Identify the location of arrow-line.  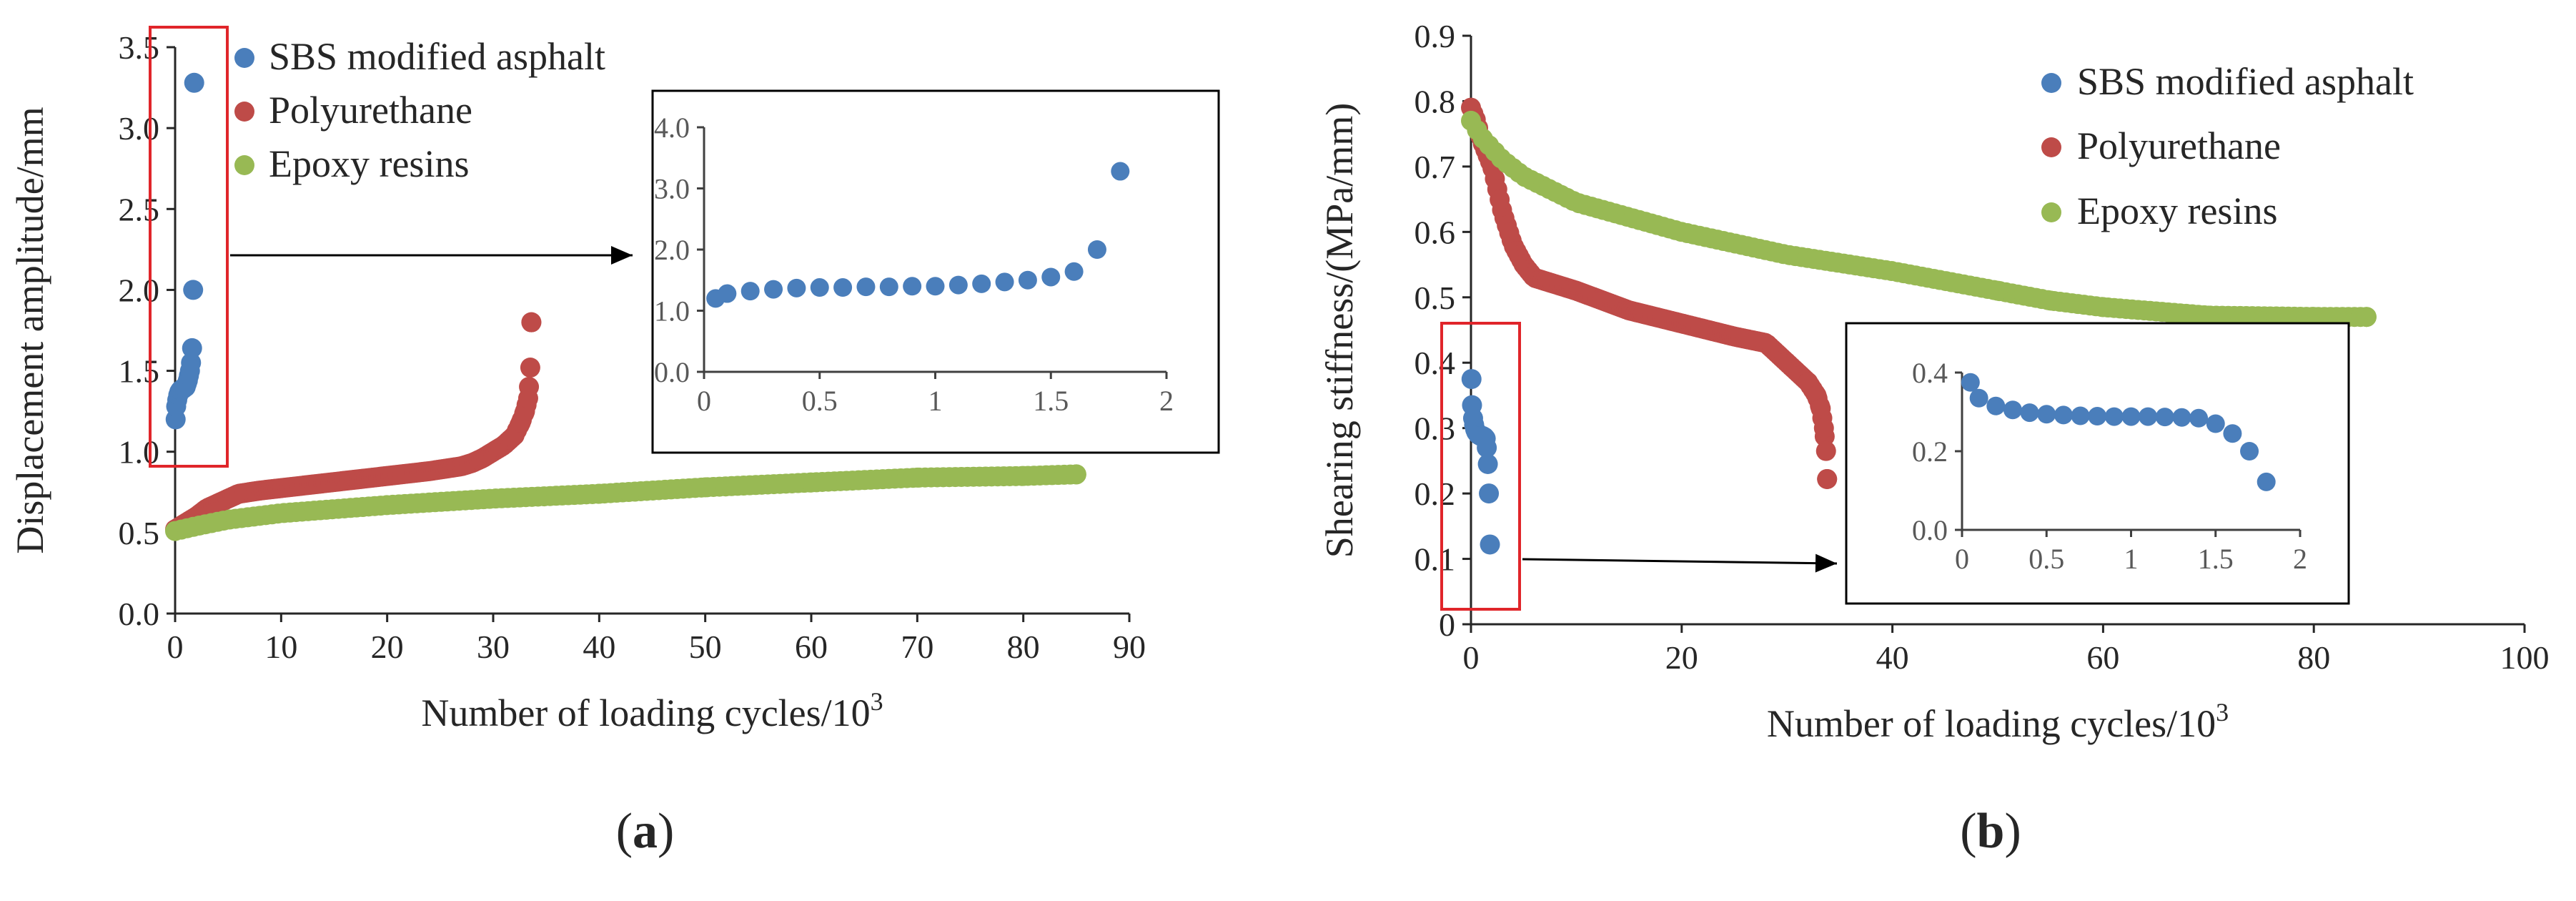
(1680, 561).